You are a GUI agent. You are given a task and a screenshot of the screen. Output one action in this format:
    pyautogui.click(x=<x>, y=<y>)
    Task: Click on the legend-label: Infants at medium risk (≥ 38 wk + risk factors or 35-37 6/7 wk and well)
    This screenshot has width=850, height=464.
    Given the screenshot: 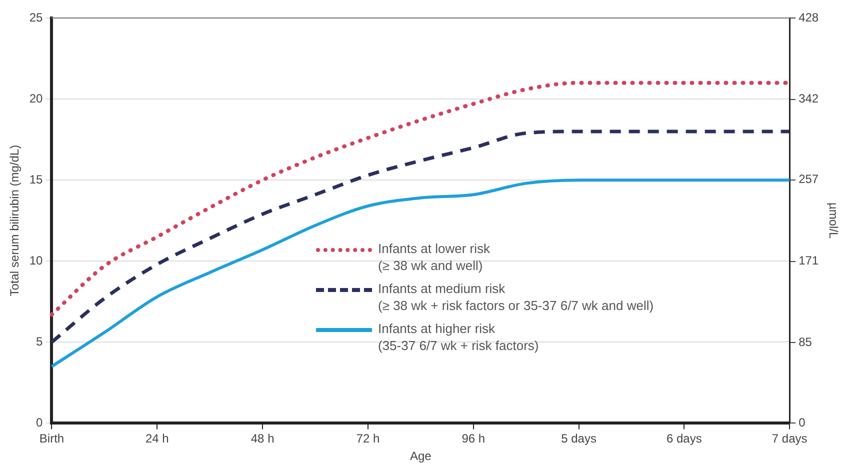 What is the action you would take?
    pyautogui.click(x=516, y=297)
    